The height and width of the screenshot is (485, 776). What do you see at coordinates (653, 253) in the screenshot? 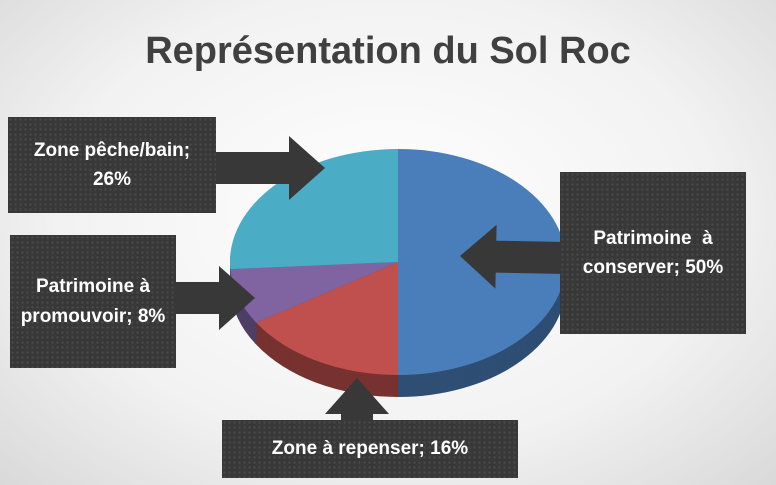
I see `data-label: Patrimoine à conserver; 50%` at bounding box center [653, 253].